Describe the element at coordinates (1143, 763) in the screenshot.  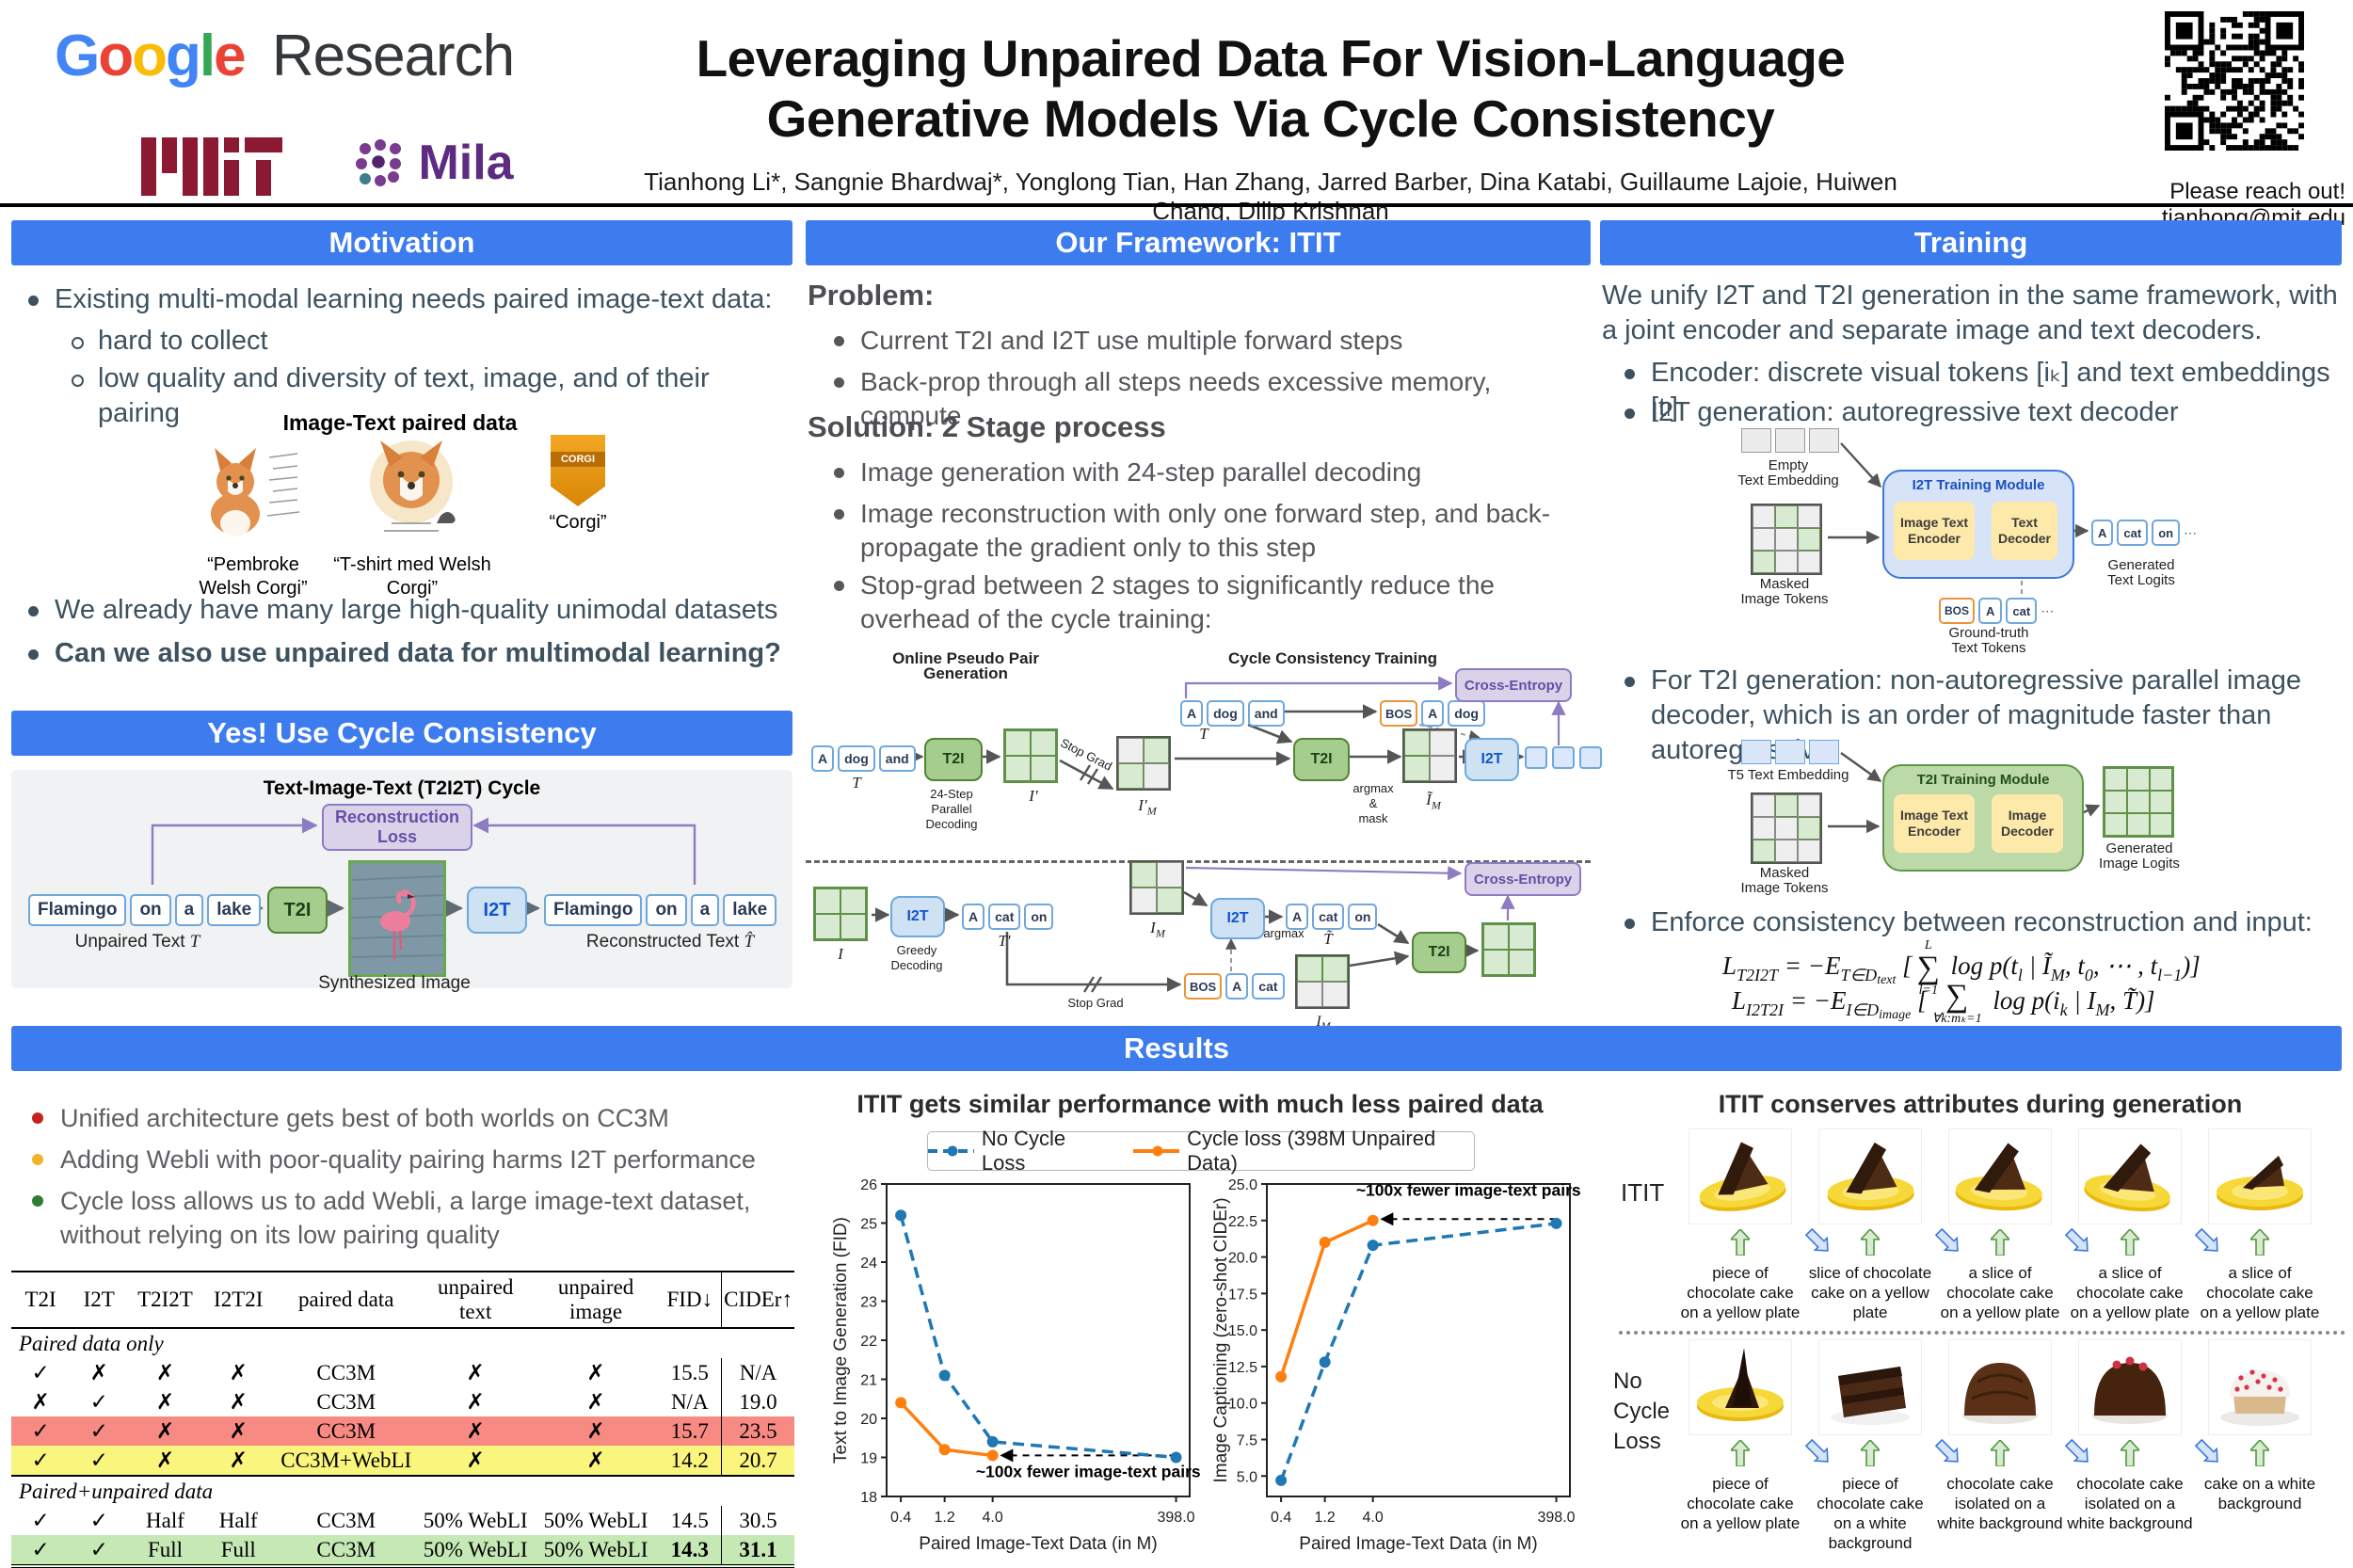
I see `masked-grid-IprimeM` at that location.